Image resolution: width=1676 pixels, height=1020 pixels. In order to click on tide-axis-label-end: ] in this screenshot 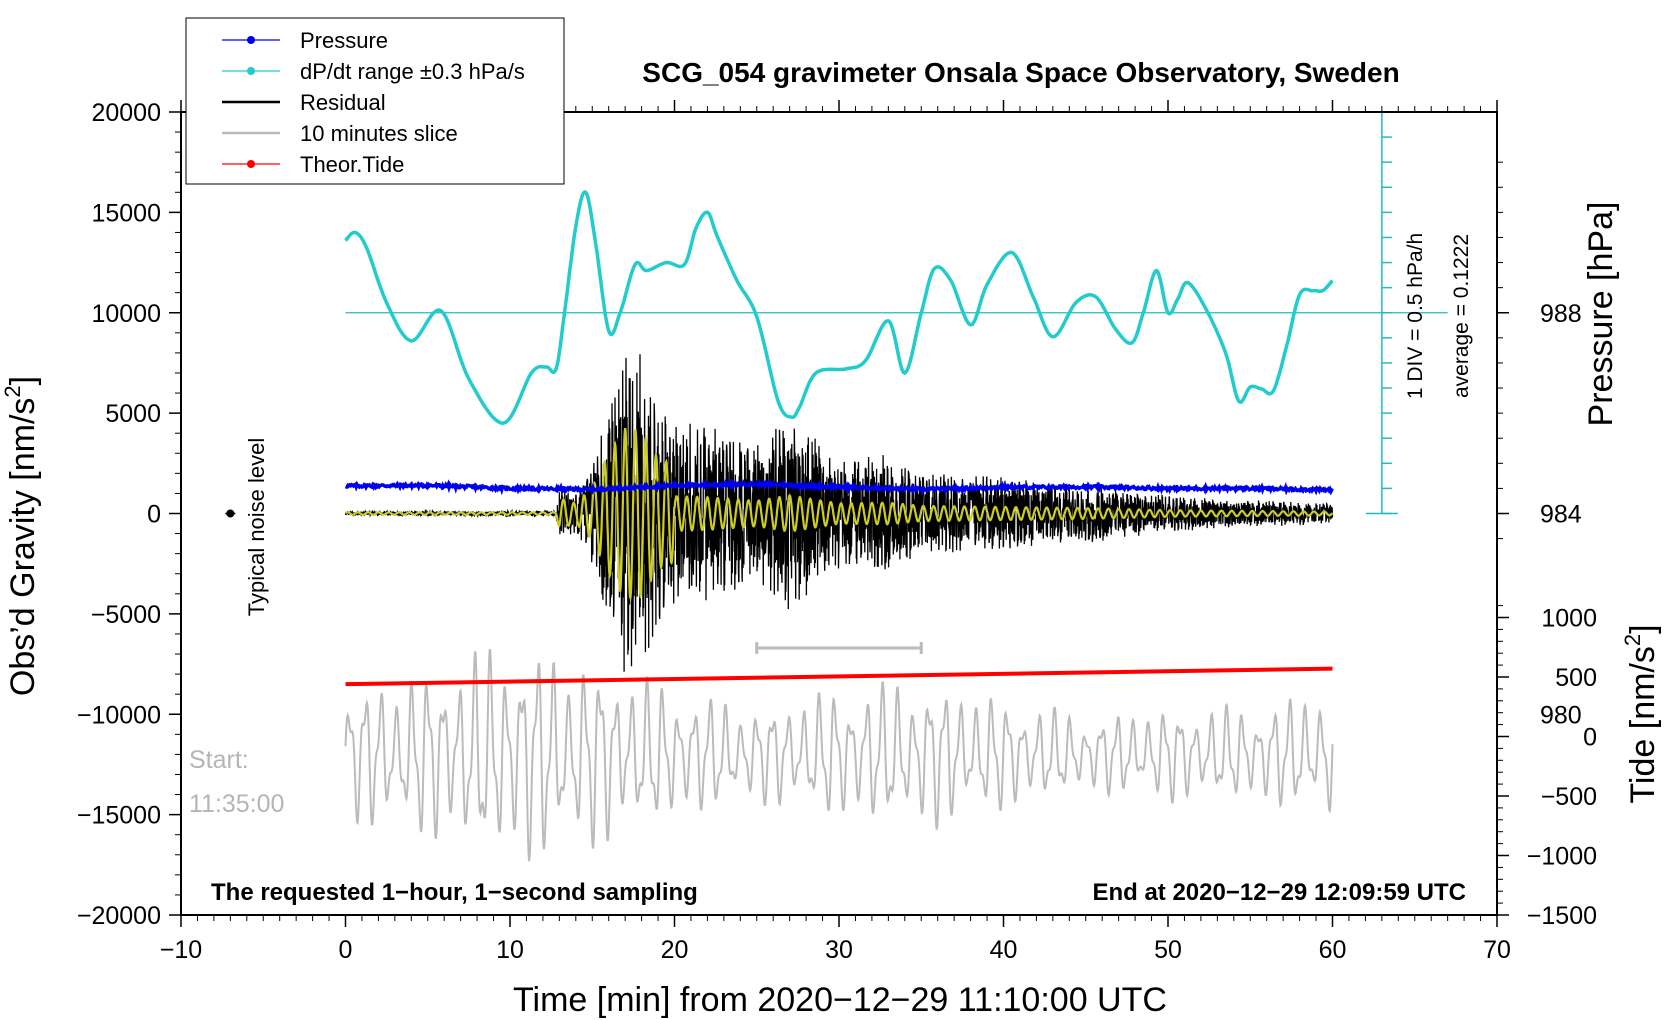, I will do `click(1643, 628)`.